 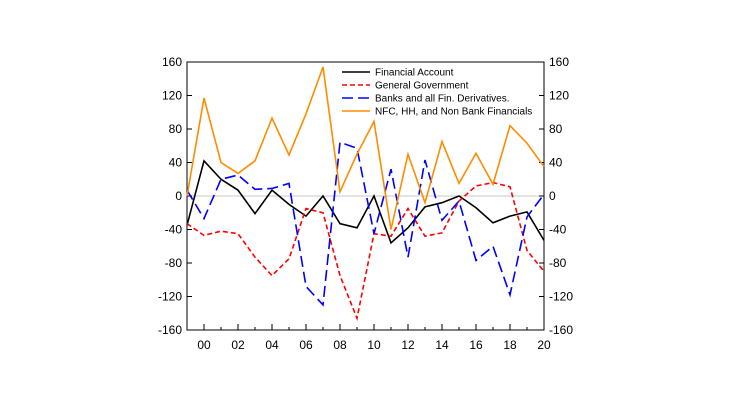 I want to click on y-tick-label-right: -40, so click(x=558, y=230).